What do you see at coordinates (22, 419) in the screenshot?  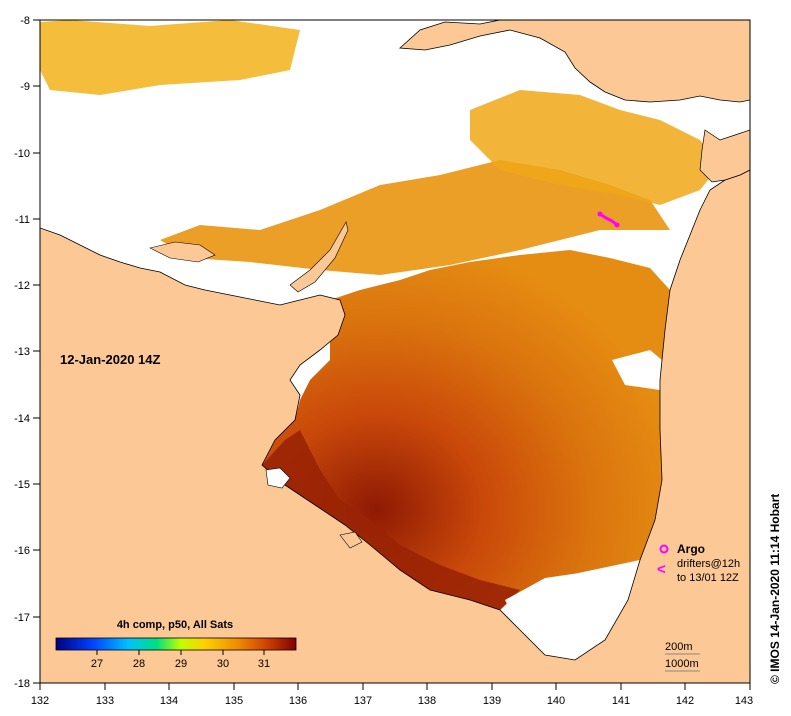 I see `y-tick-14: -14` at bounding box center [22, 419].